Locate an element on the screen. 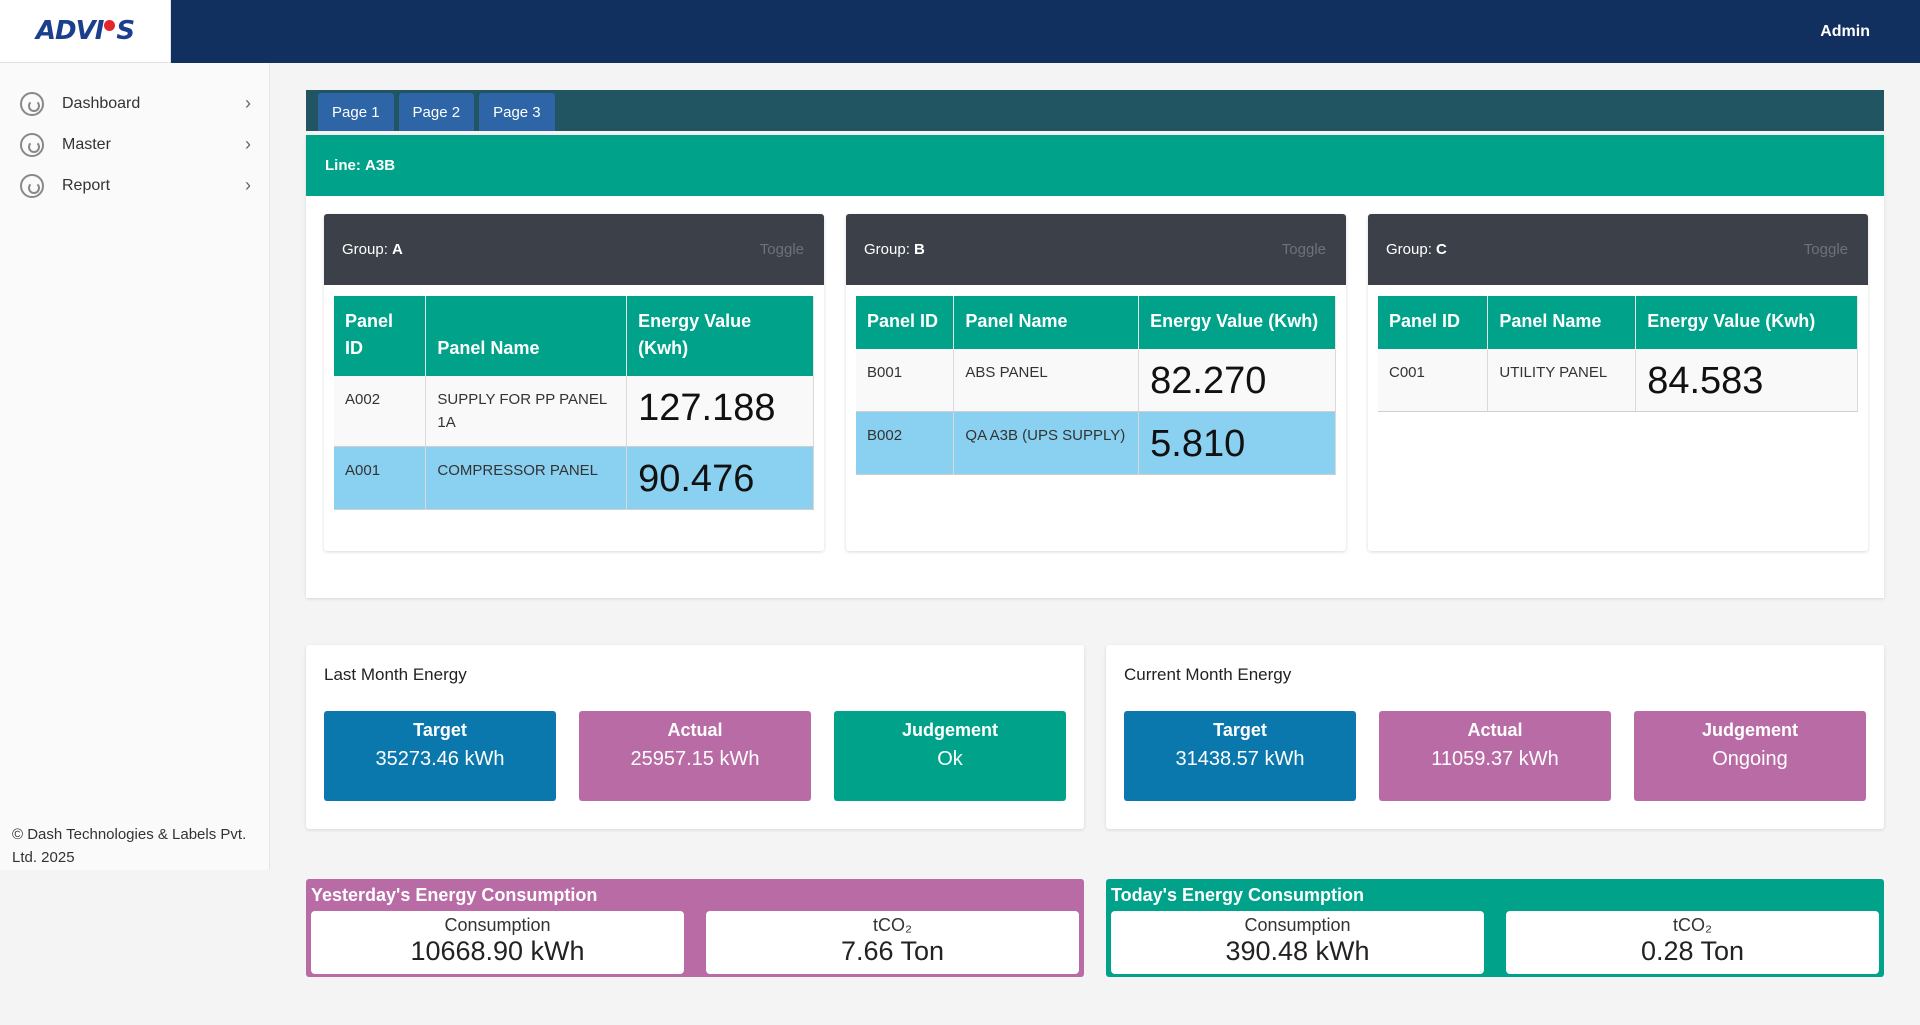 This screenshot has height=1025, width=1920. group-title: Group: B is located at coordinates (894, 249).